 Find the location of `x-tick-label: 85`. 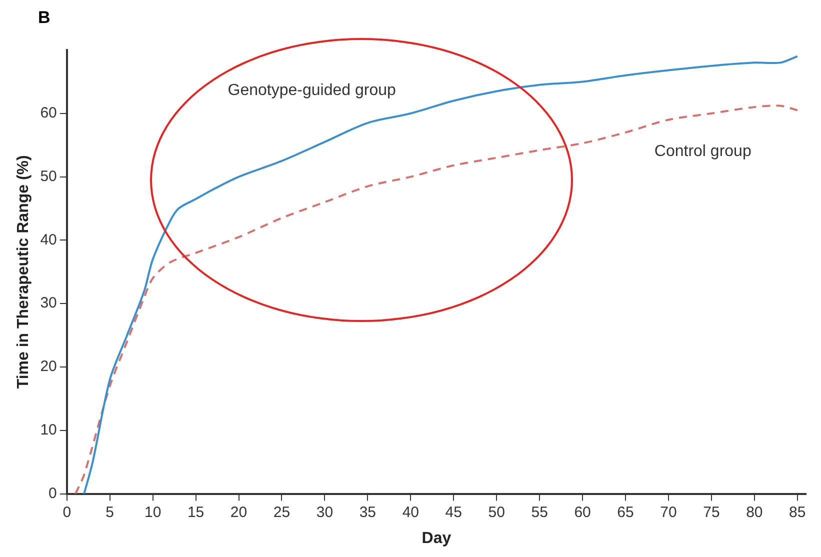

x-tick-label: 85 is located at coordinates (797, 512).